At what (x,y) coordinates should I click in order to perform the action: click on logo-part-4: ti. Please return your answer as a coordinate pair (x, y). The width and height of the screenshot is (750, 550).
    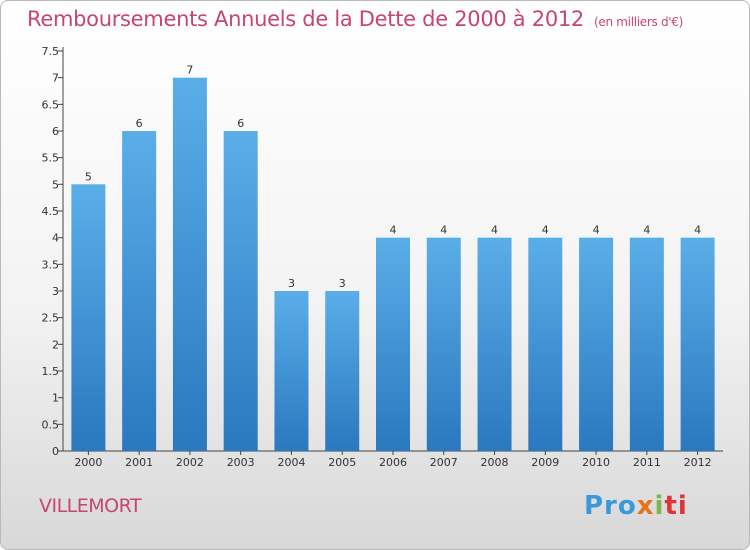
    Looking at the image, I should click on (676, 506).